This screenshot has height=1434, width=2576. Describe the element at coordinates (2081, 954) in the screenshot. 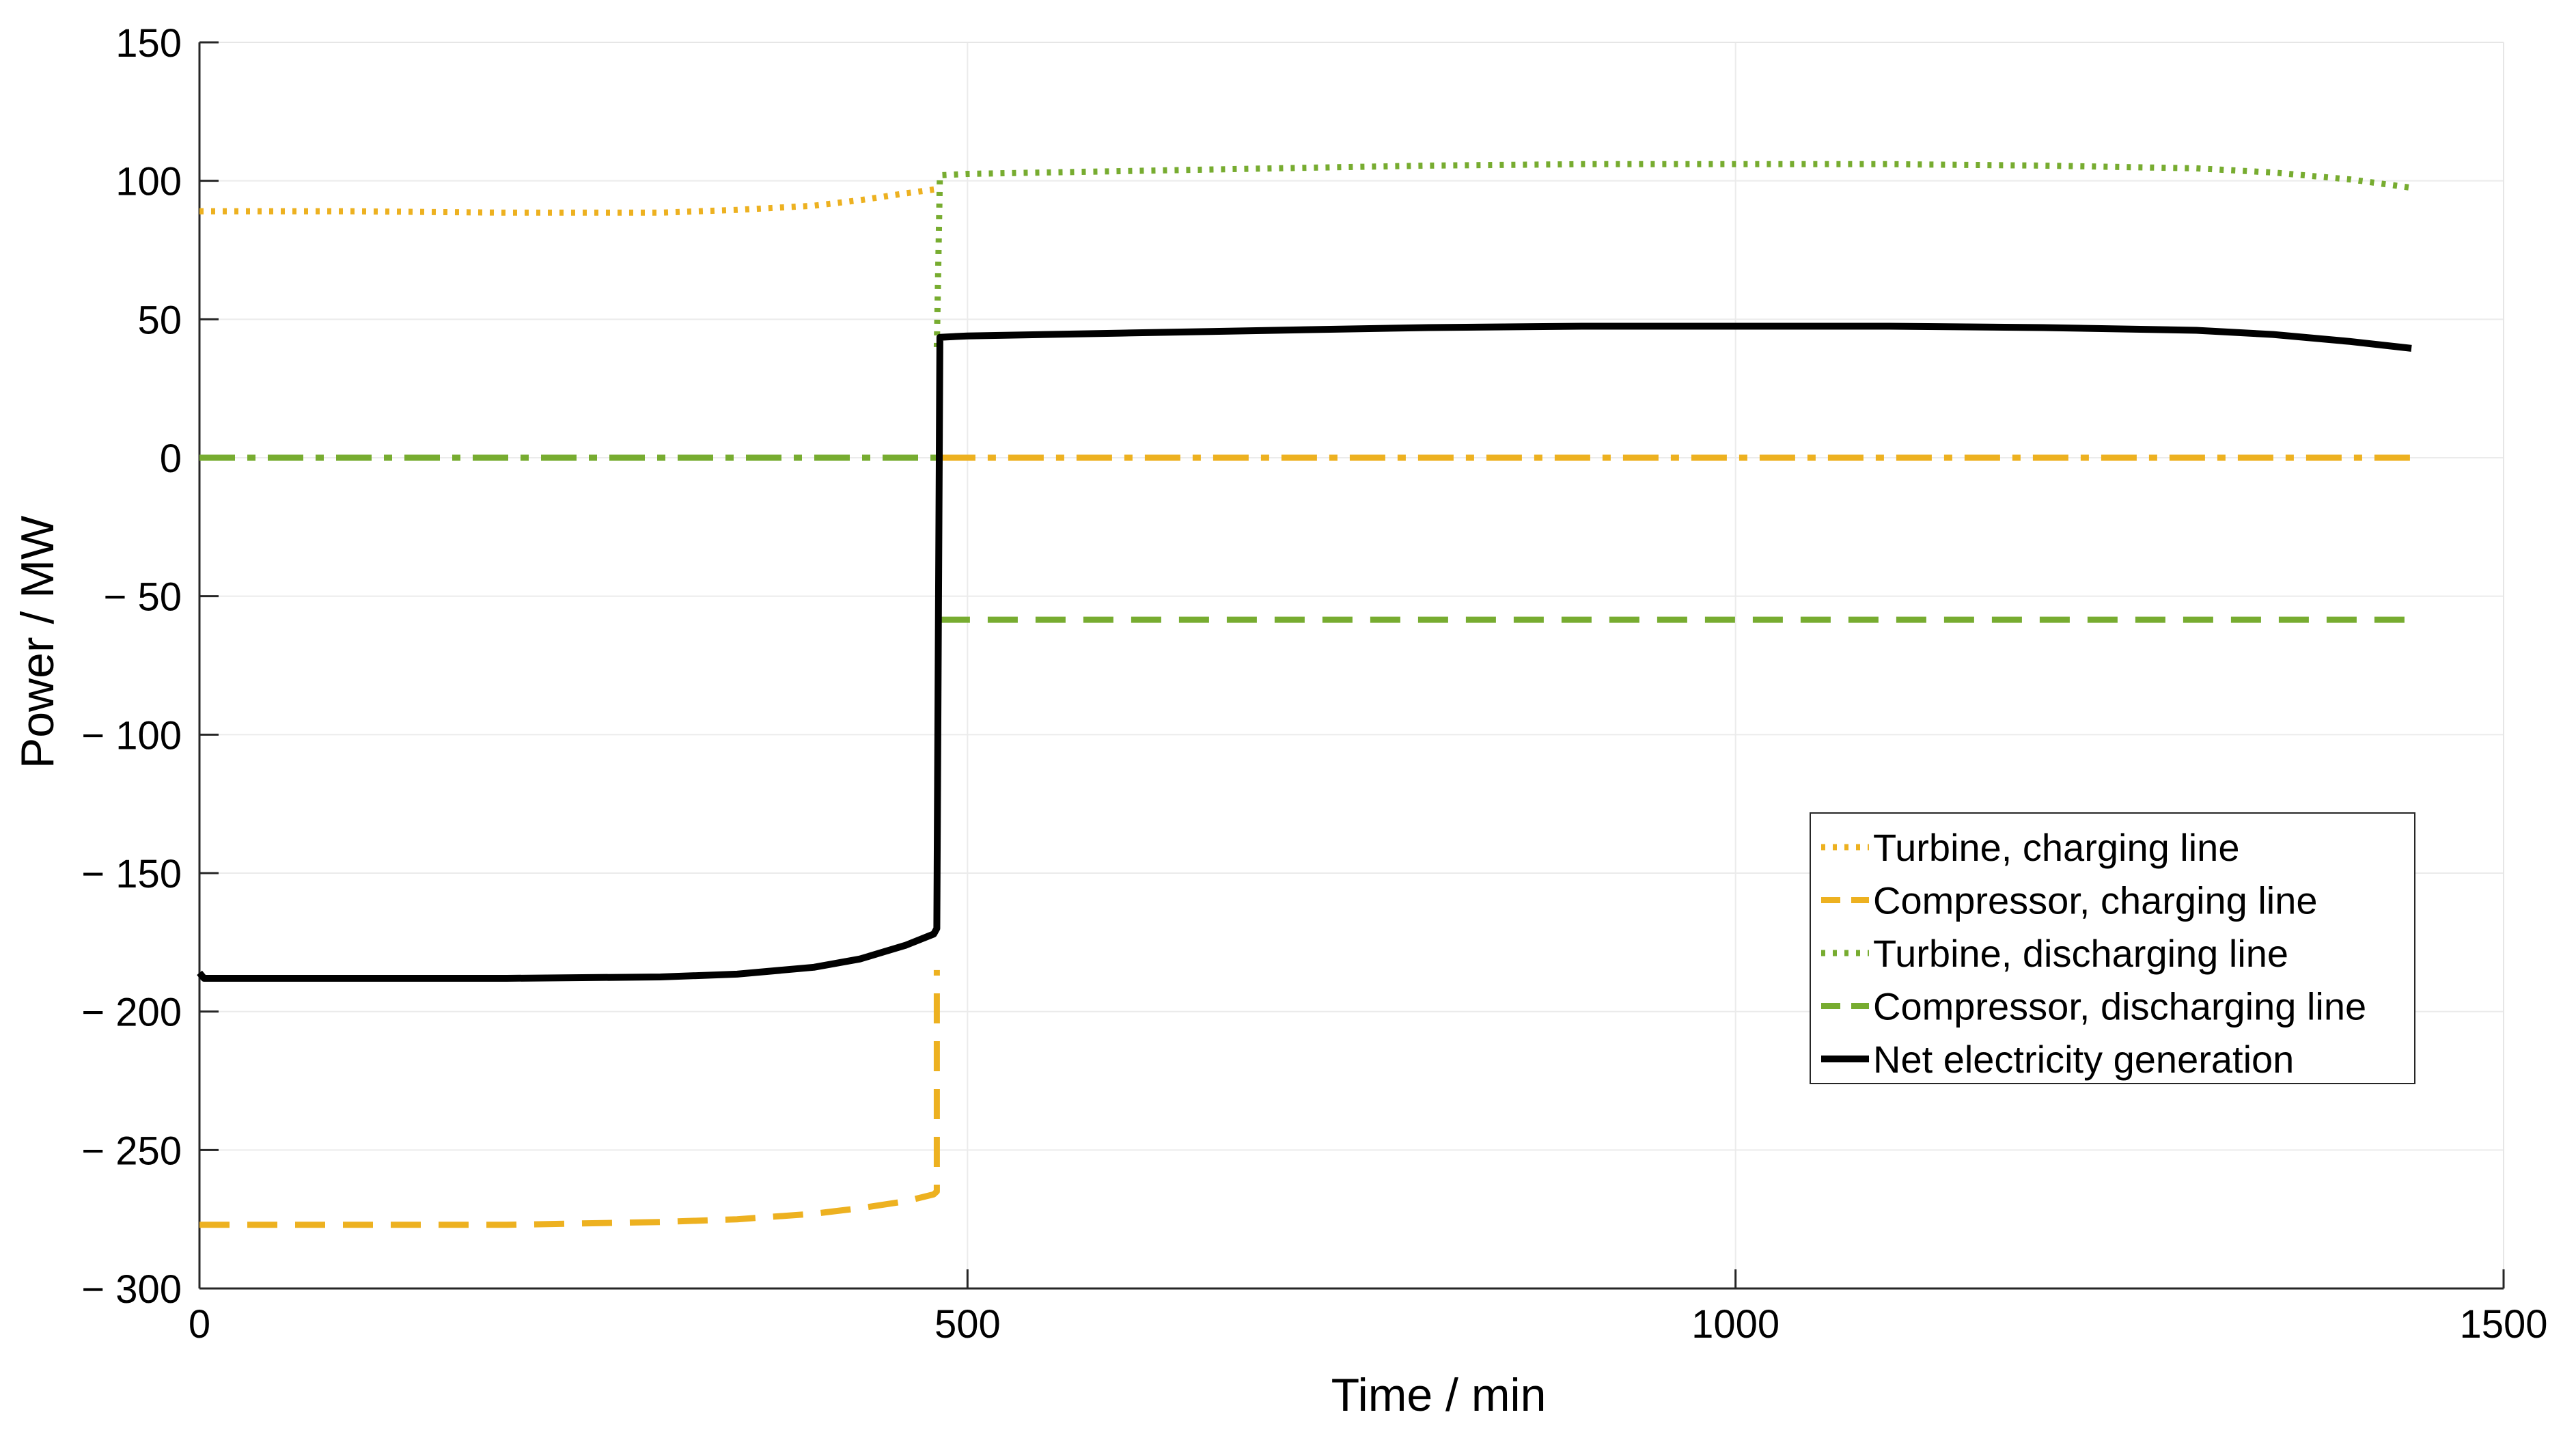

I see `legend-label-2: Turbine, discharging line` at that location.